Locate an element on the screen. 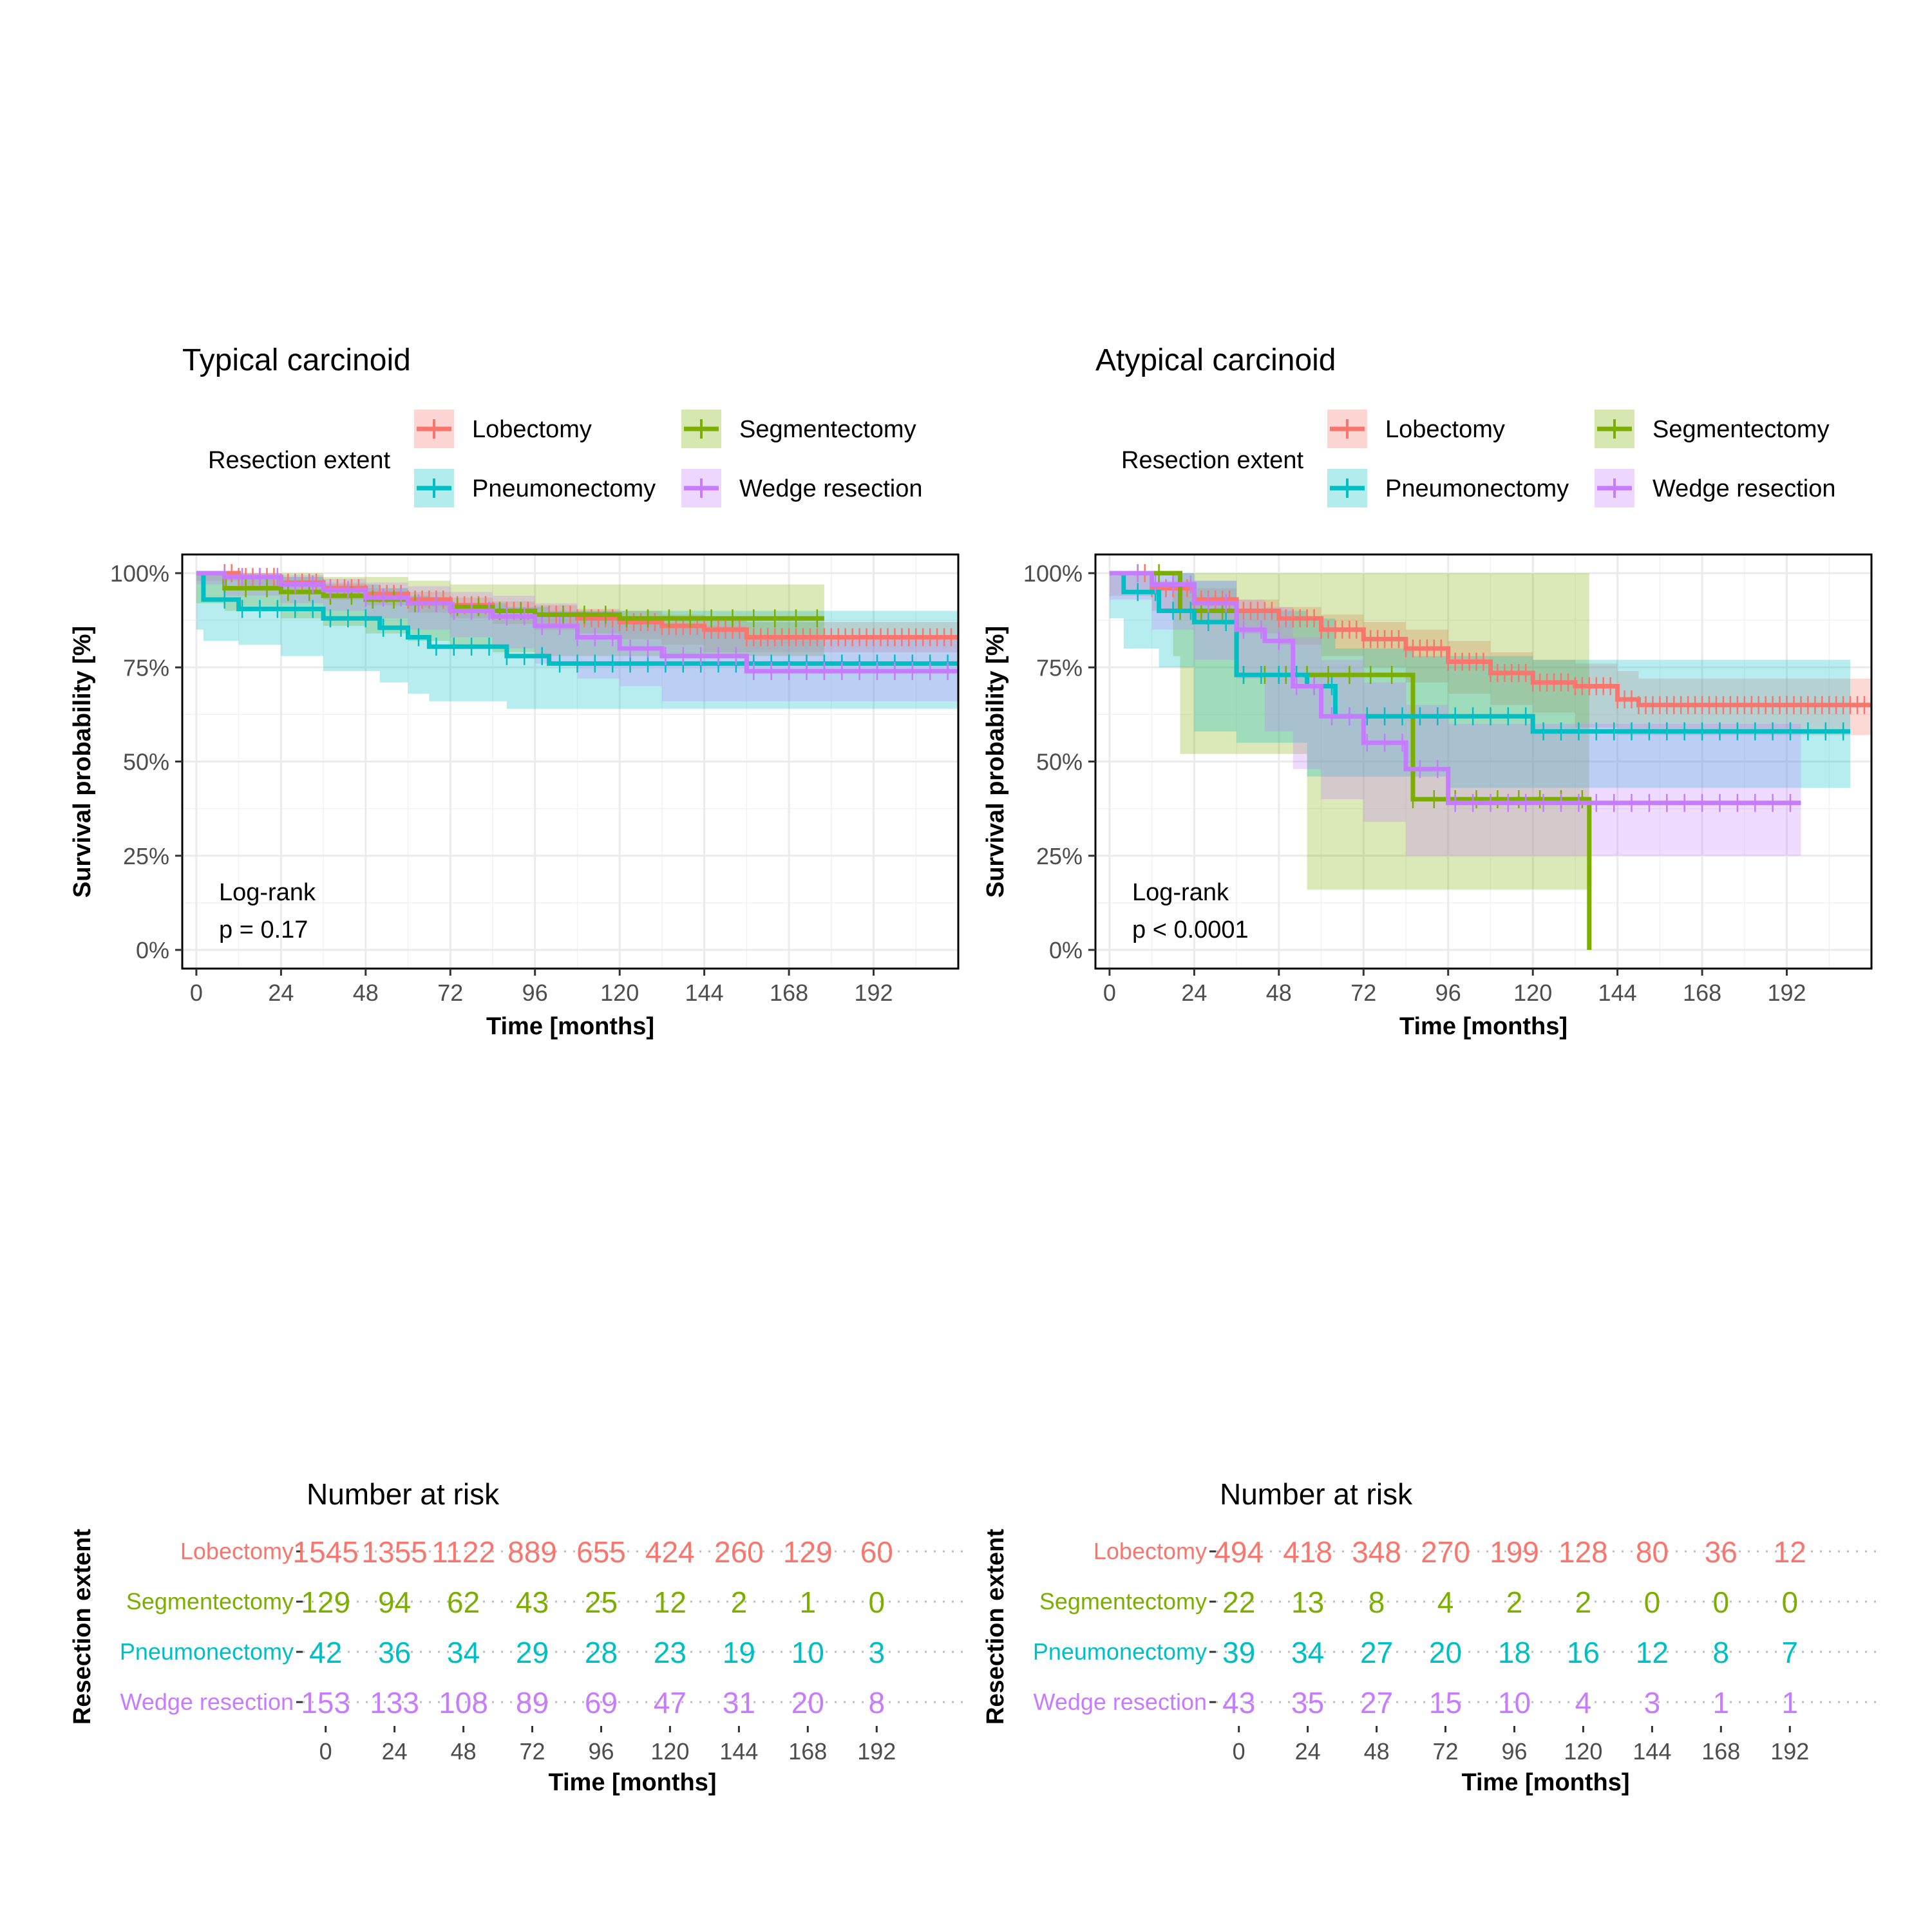 The height and width of the screenshot is (1932, 1932). risk-row-pneumonectomy: Pneumonectomy 39 34 27 20 18 16 12 8 7 is located at coordinates (1454, 1653).